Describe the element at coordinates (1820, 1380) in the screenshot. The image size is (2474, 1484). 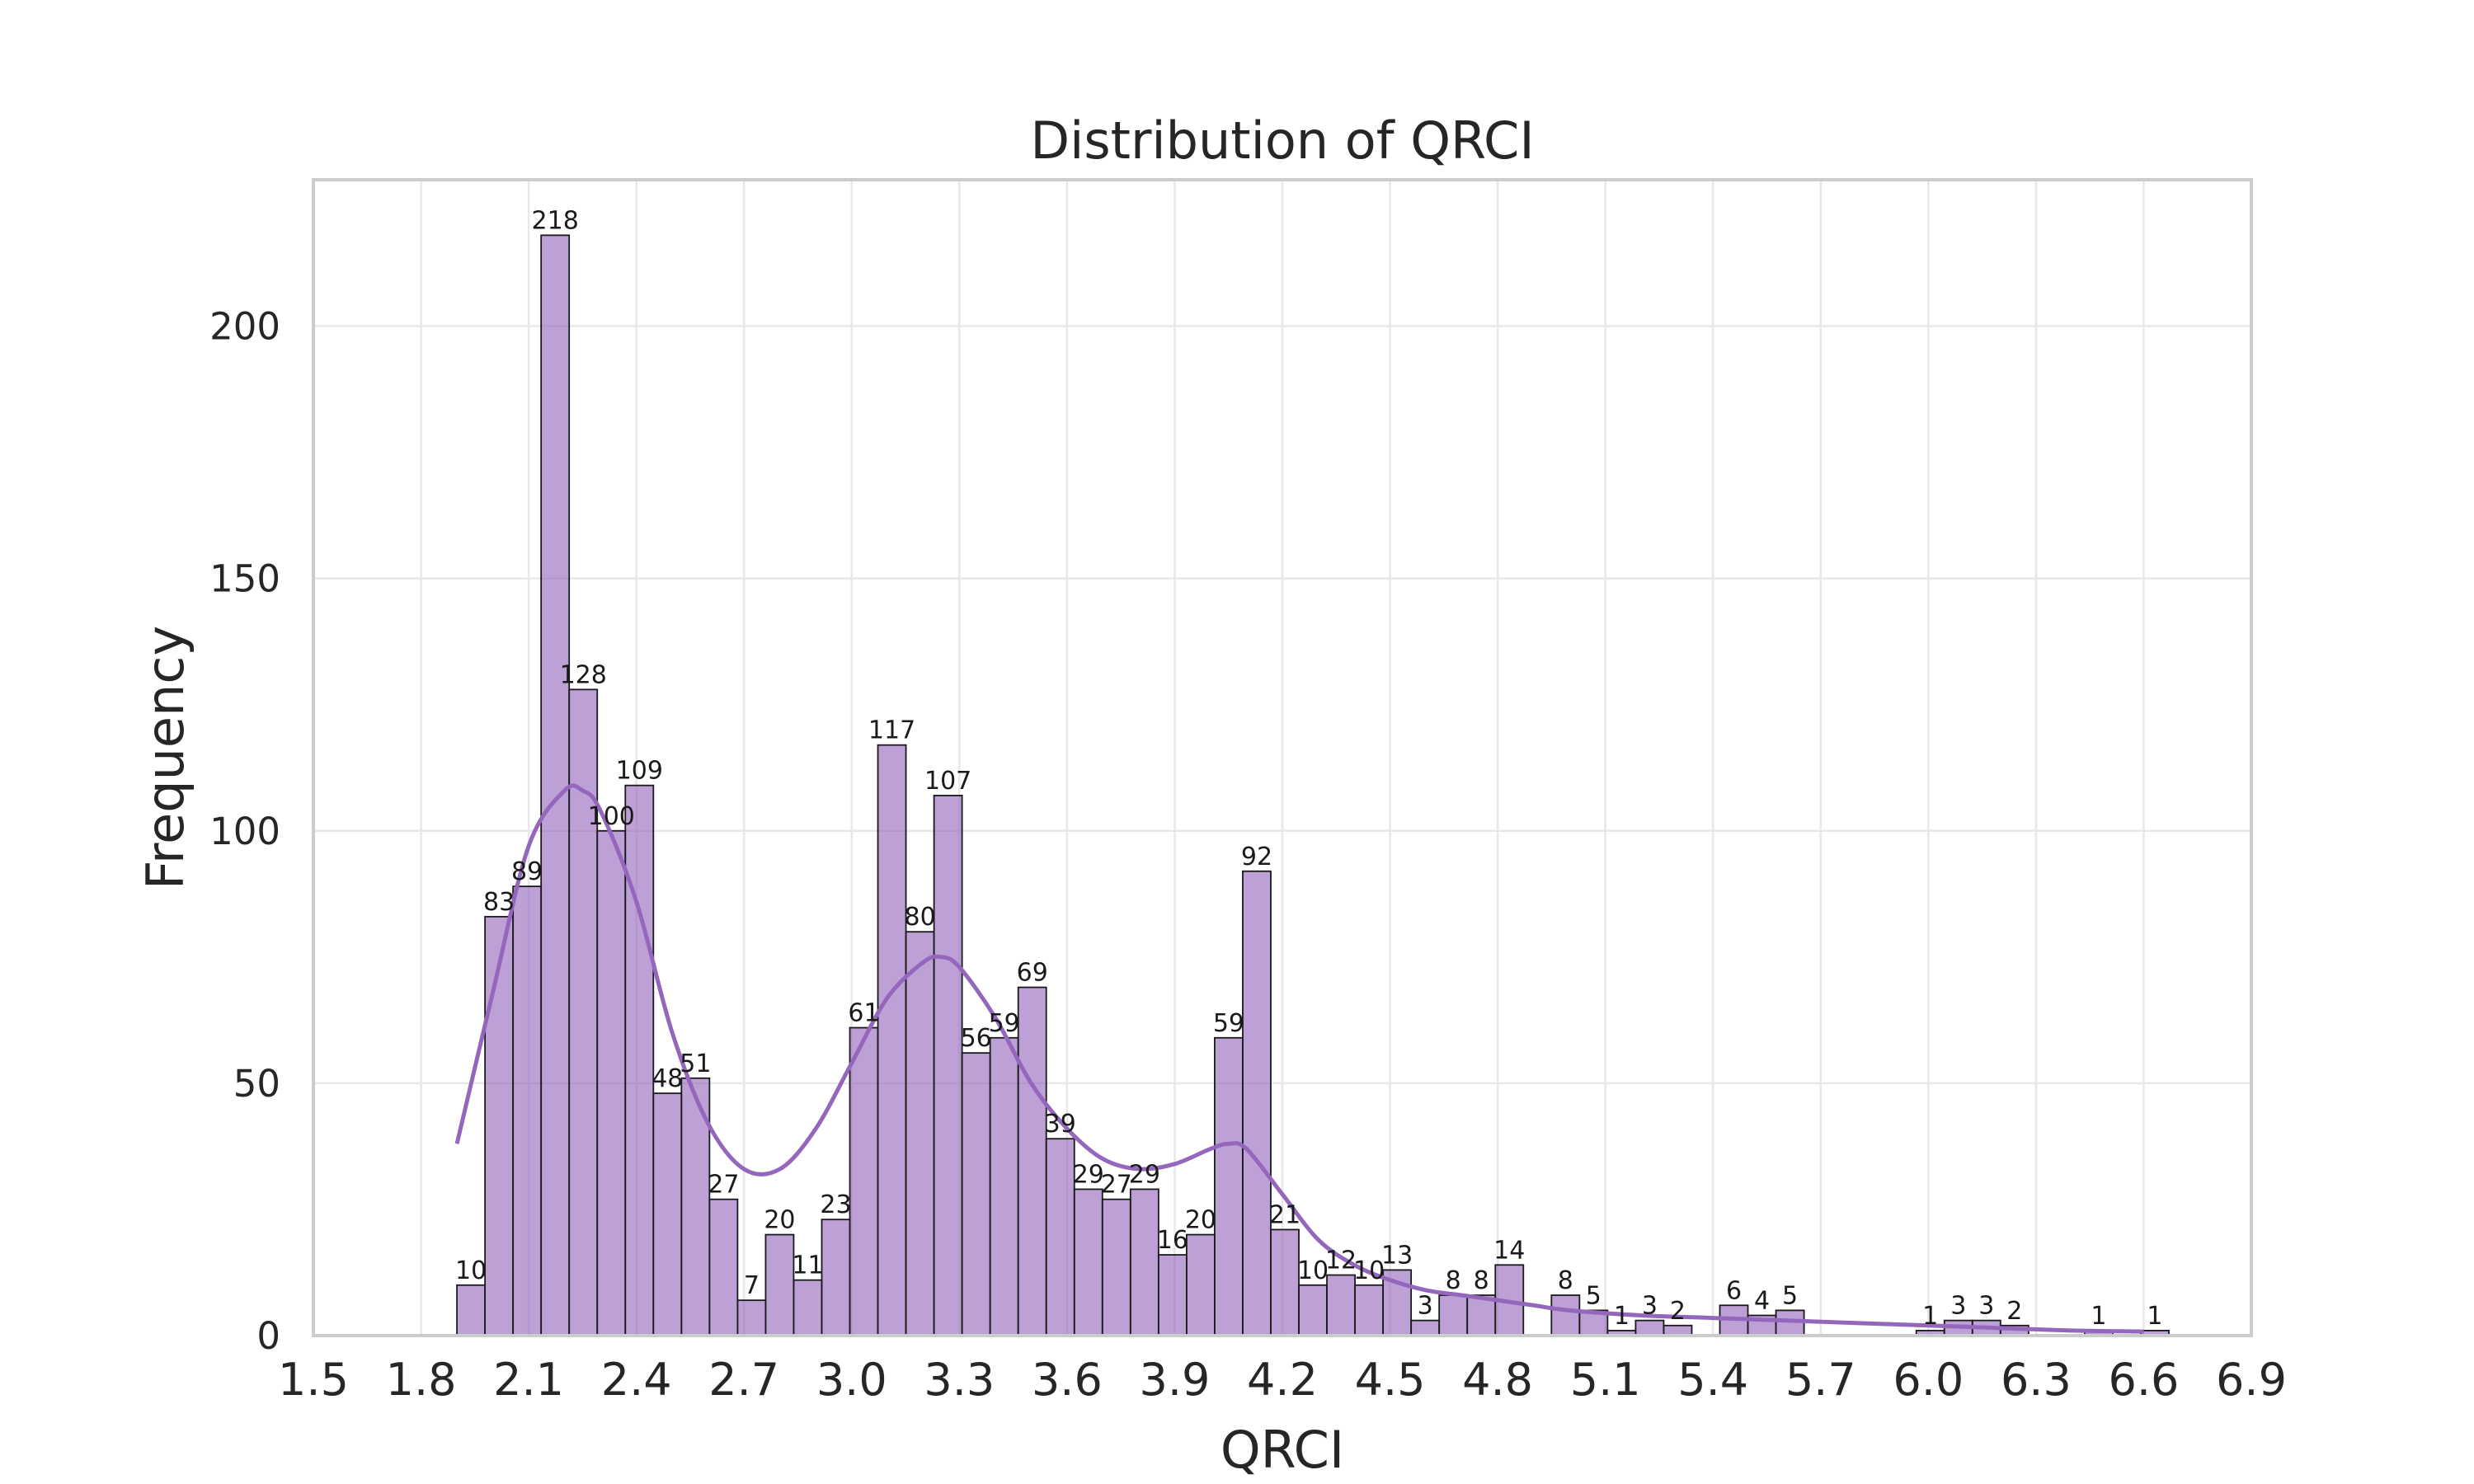
I see `x-tick-label: 5.7` at that location.